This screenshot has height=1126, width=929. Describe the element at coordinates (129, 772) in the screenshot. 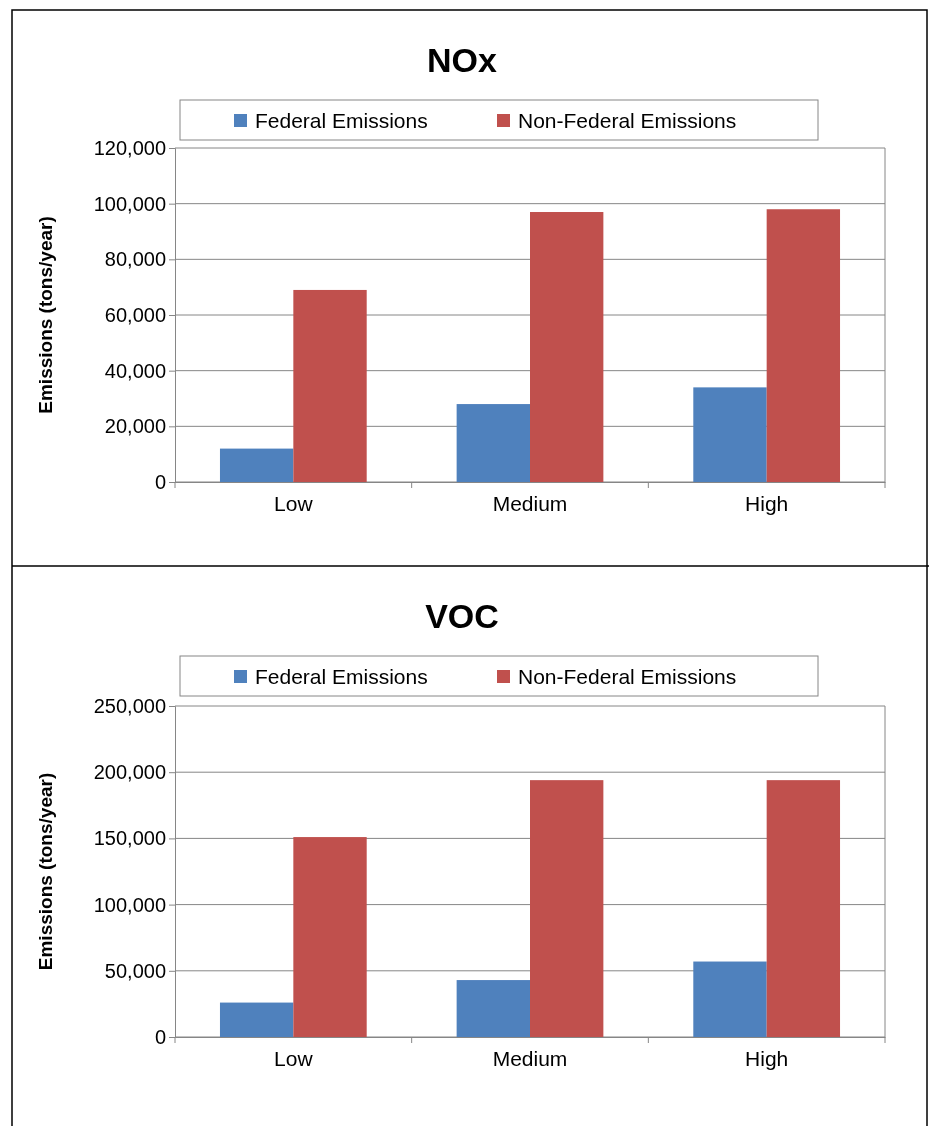

I see `y-tick-label: 200,000` at that location.